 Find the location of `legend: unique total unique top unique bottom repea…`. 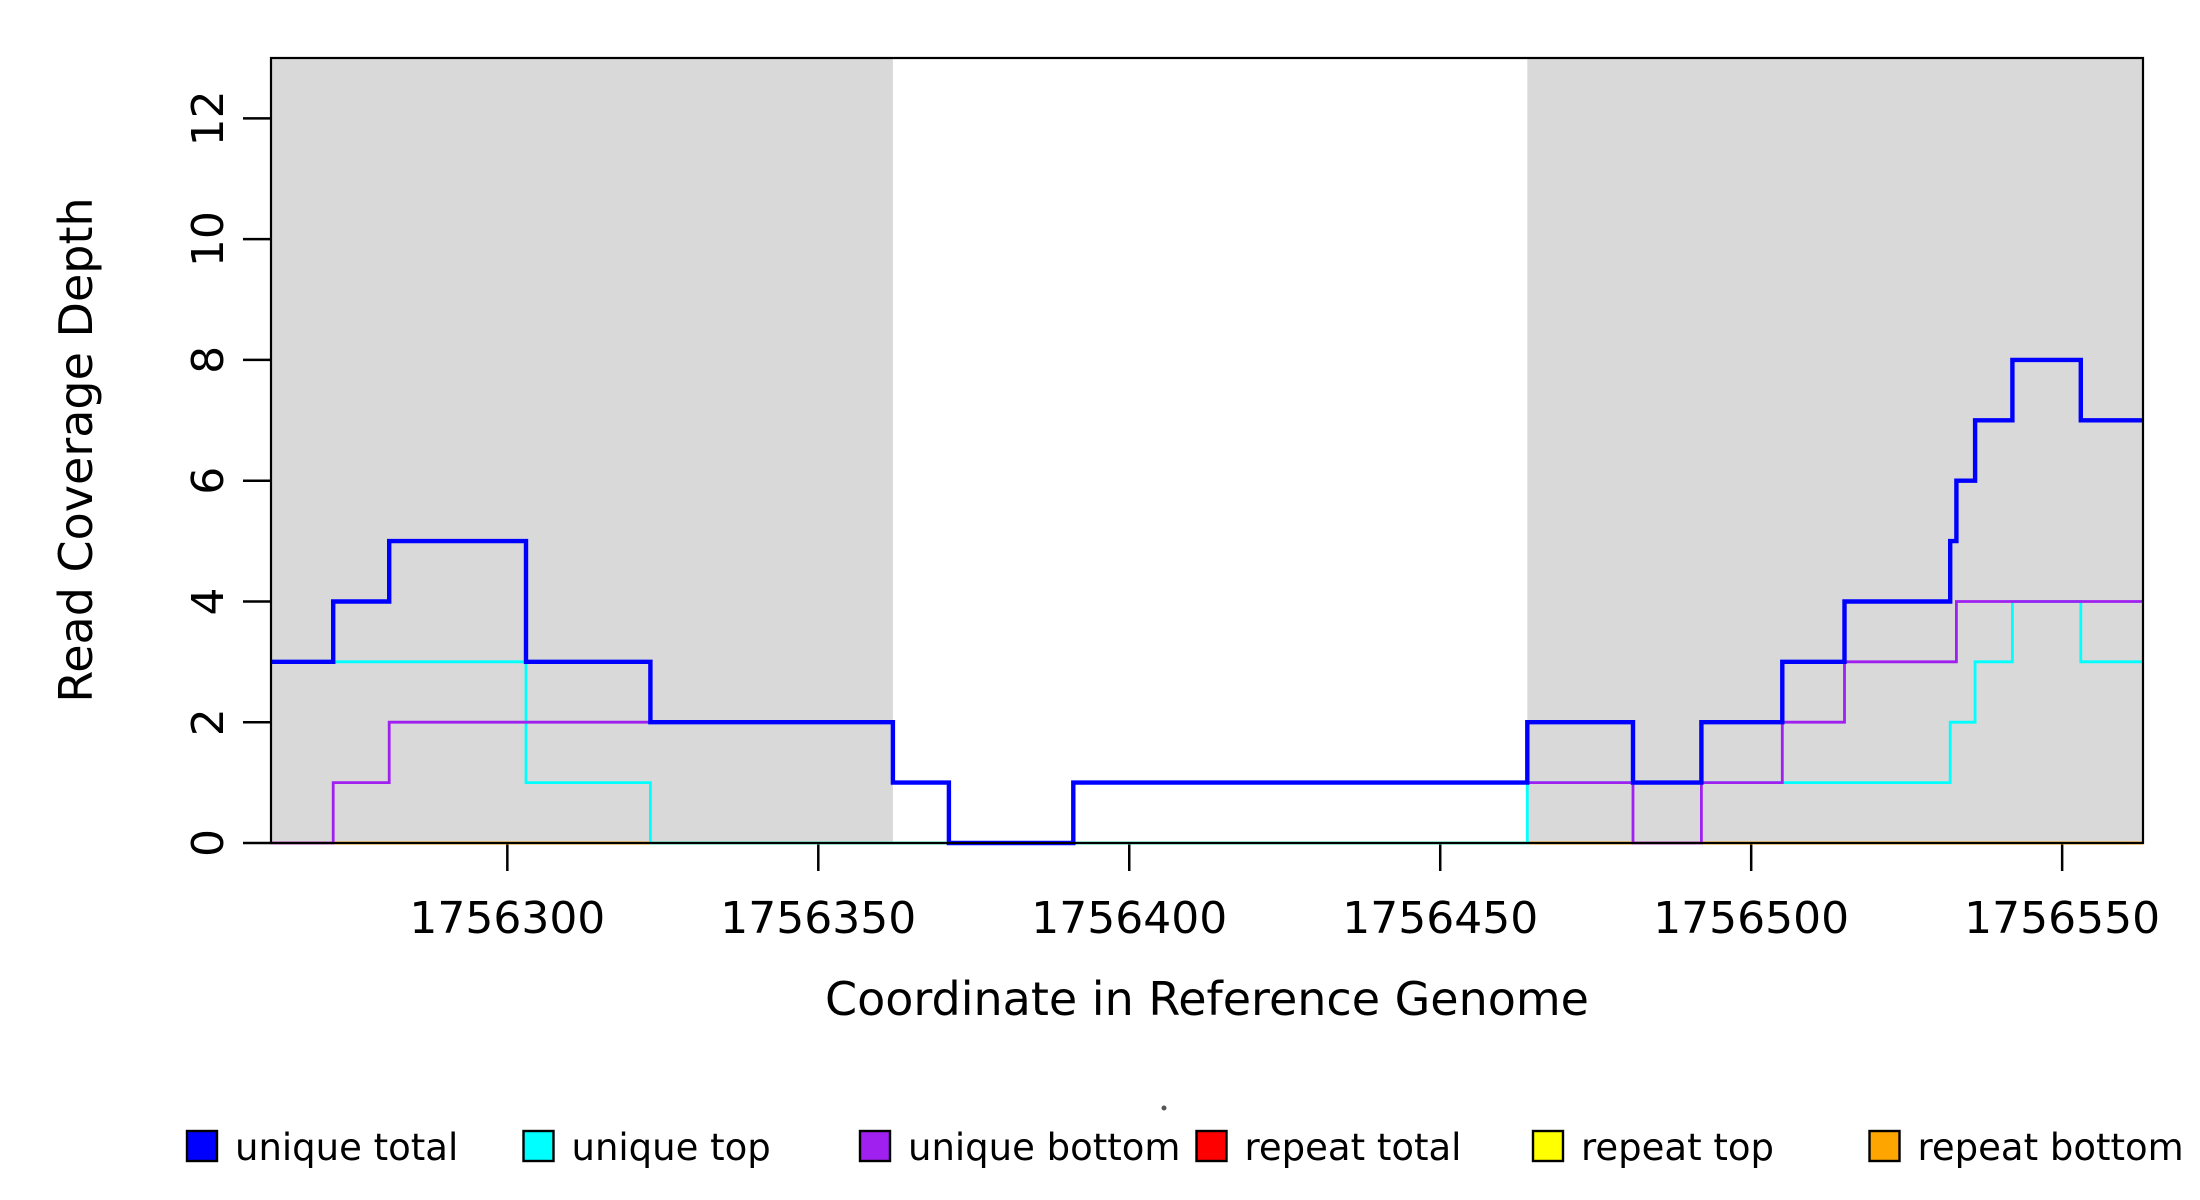

legend: unique total unique top unique bottom repea… is located at coordinates (1184, 1147).